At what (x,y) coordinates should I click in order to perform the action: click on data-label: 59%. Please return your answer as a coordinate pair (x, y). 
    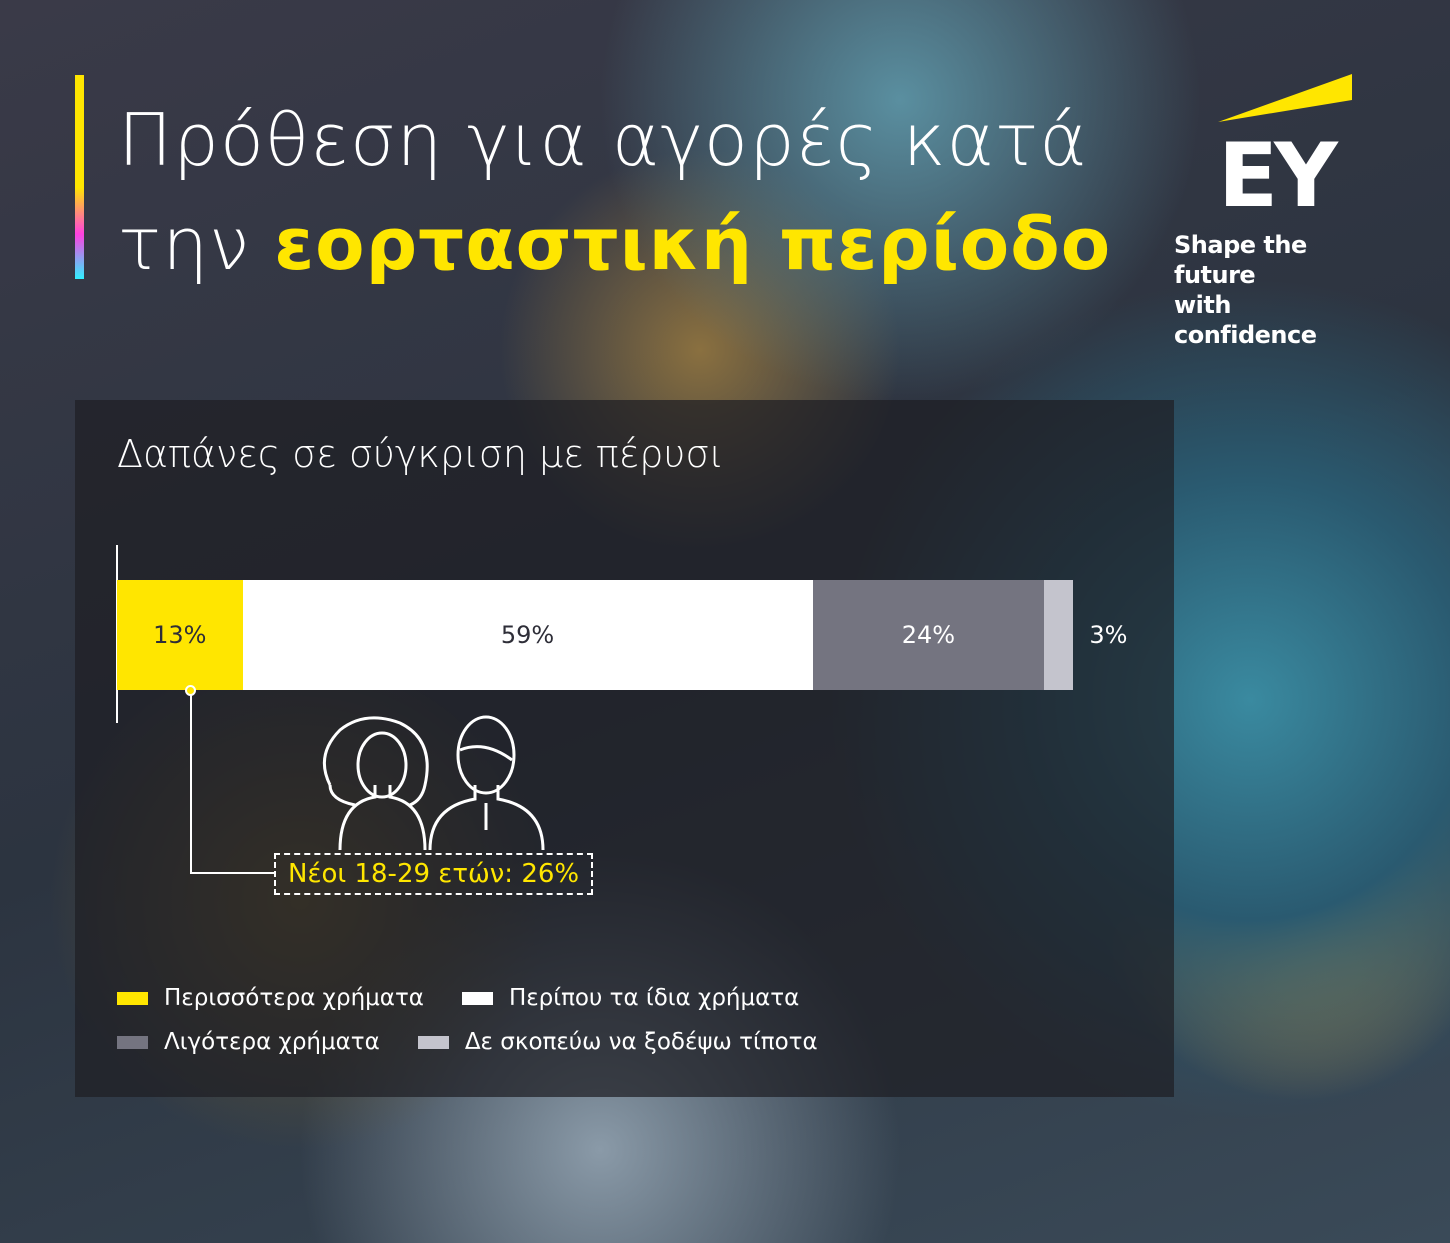
    Looking at the image, I should click on (527, 635).